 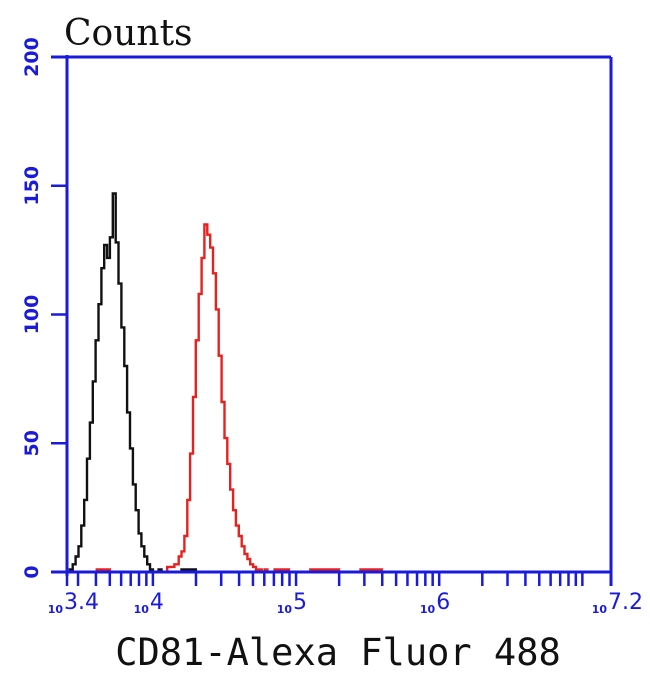 What do you see at coordinates (157, 602) in the screenshot?
I see `x-tick-label-exponent: 4` at bounding box center [157, 602].